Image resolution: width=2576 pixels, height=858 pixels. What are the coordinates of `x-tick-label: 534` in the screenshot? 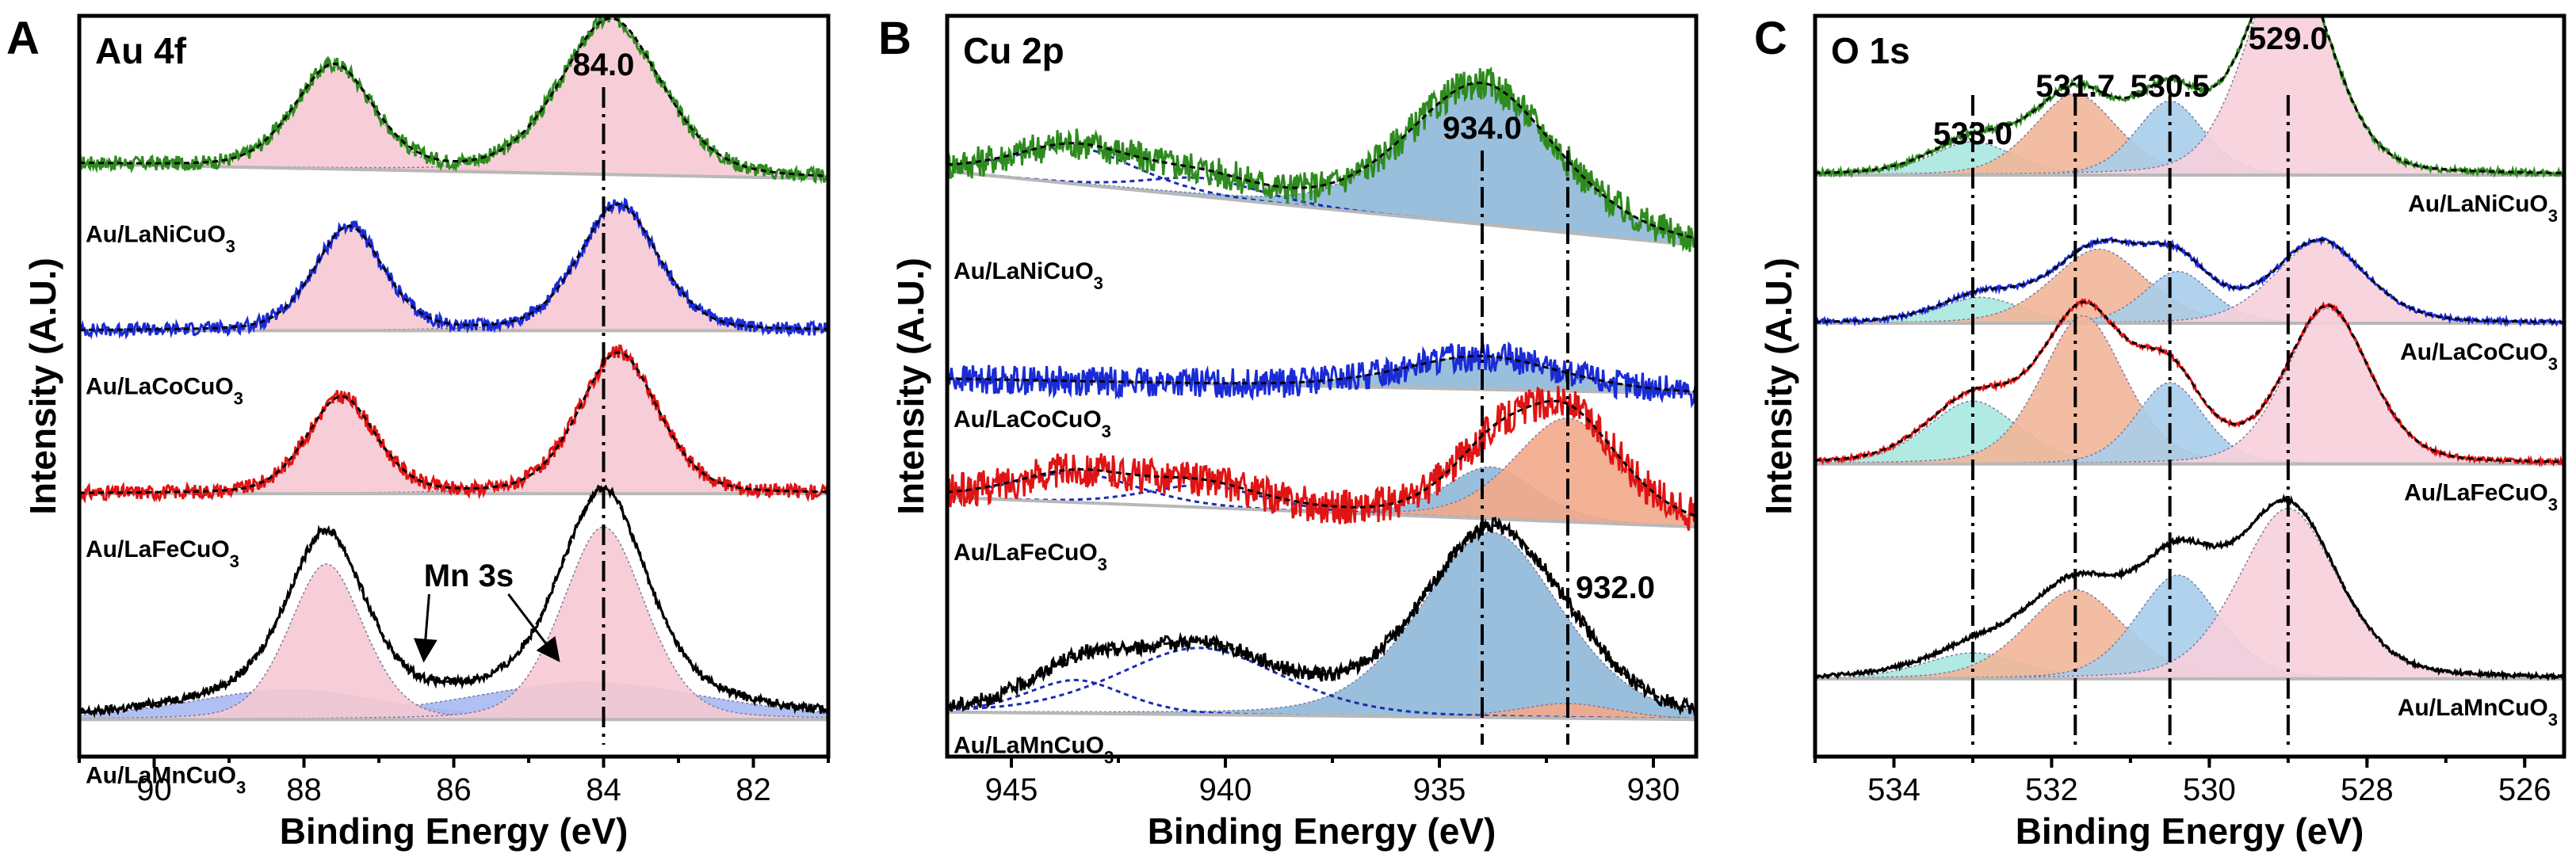 It's located at (1894, 789).